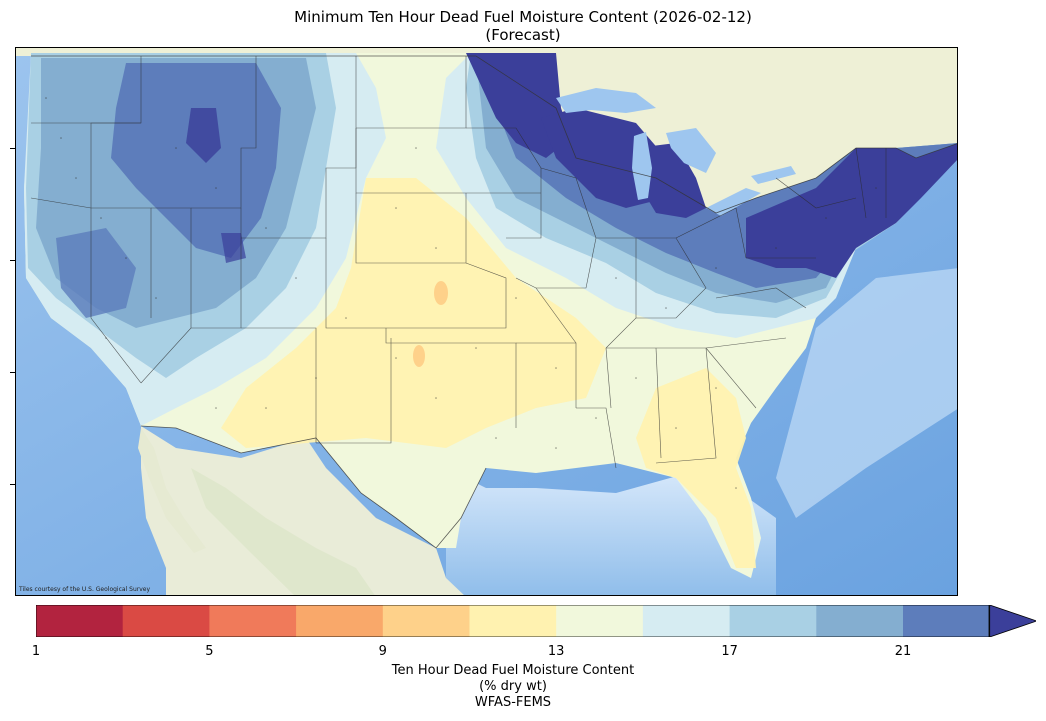  I want to click on colorbar-extend-arrow, so click(1012, 621).